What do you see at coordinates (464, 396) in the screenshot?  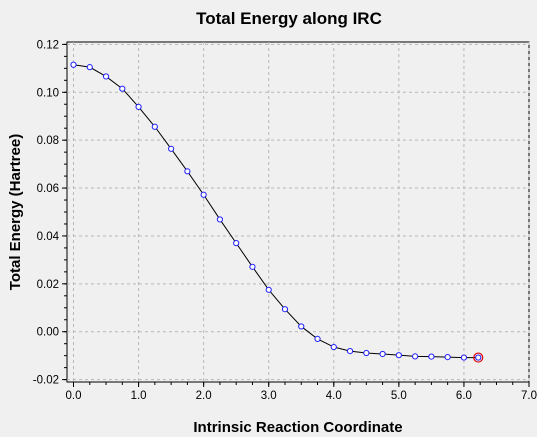 I see `x-tick-label: 6.0` at bounding box center [464, 396].